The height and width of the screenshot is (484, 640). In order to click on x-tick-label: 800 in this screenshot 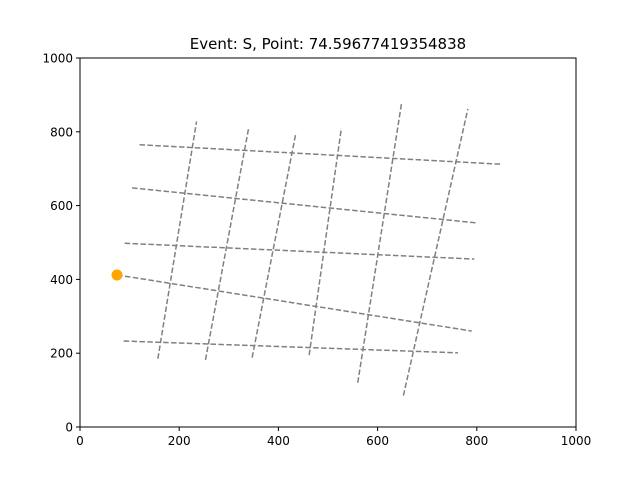, I will do `click(476, 441)`.